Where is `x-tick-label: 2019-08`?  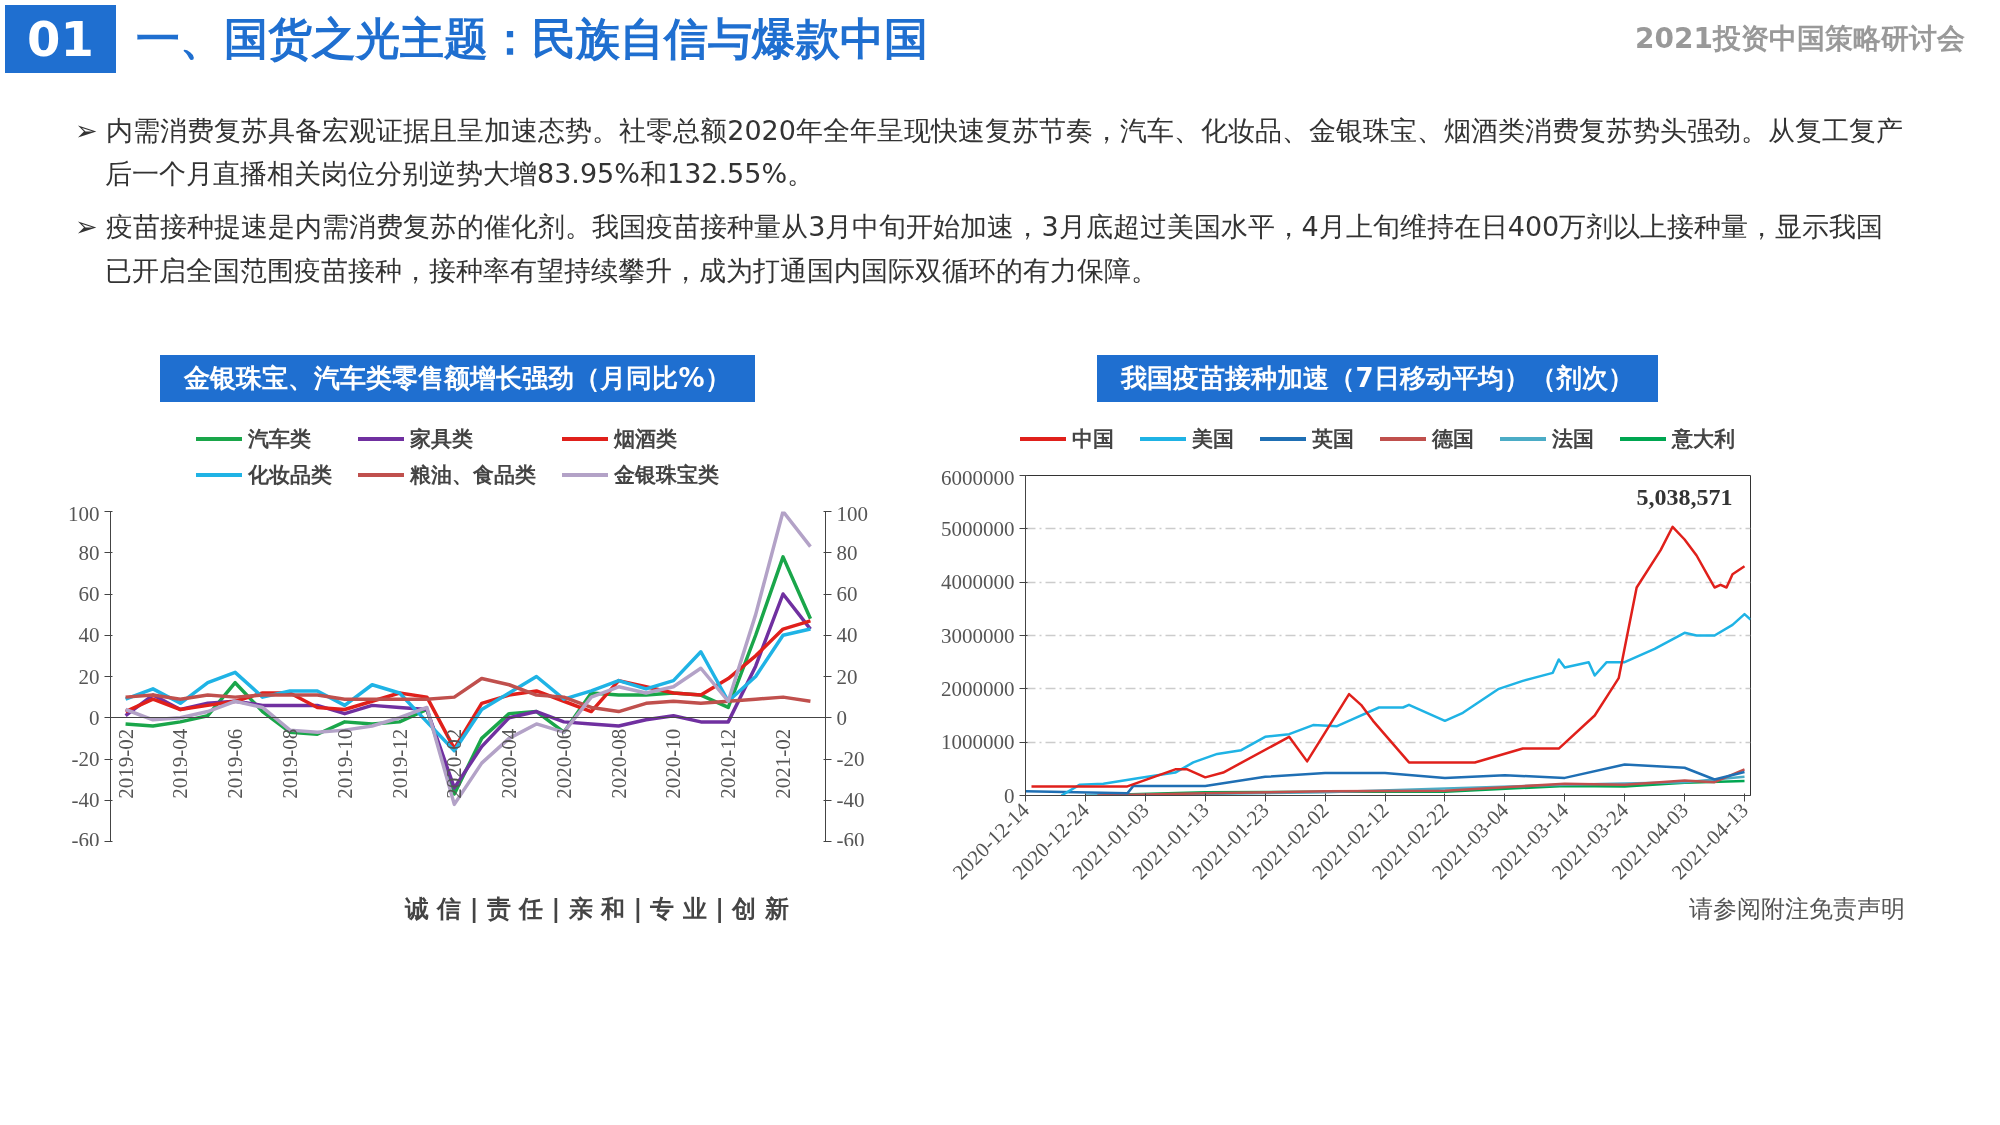
x-tick-label: 2019-08 is located at coordinates (289, 763).